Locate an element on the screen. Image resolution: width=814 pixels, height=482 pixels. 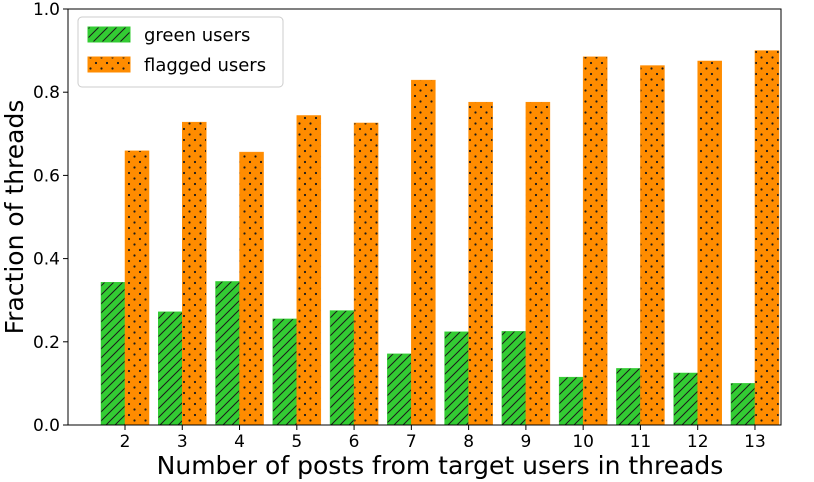
x-tick-label-6: 6 is located at coordinates (354, 442).